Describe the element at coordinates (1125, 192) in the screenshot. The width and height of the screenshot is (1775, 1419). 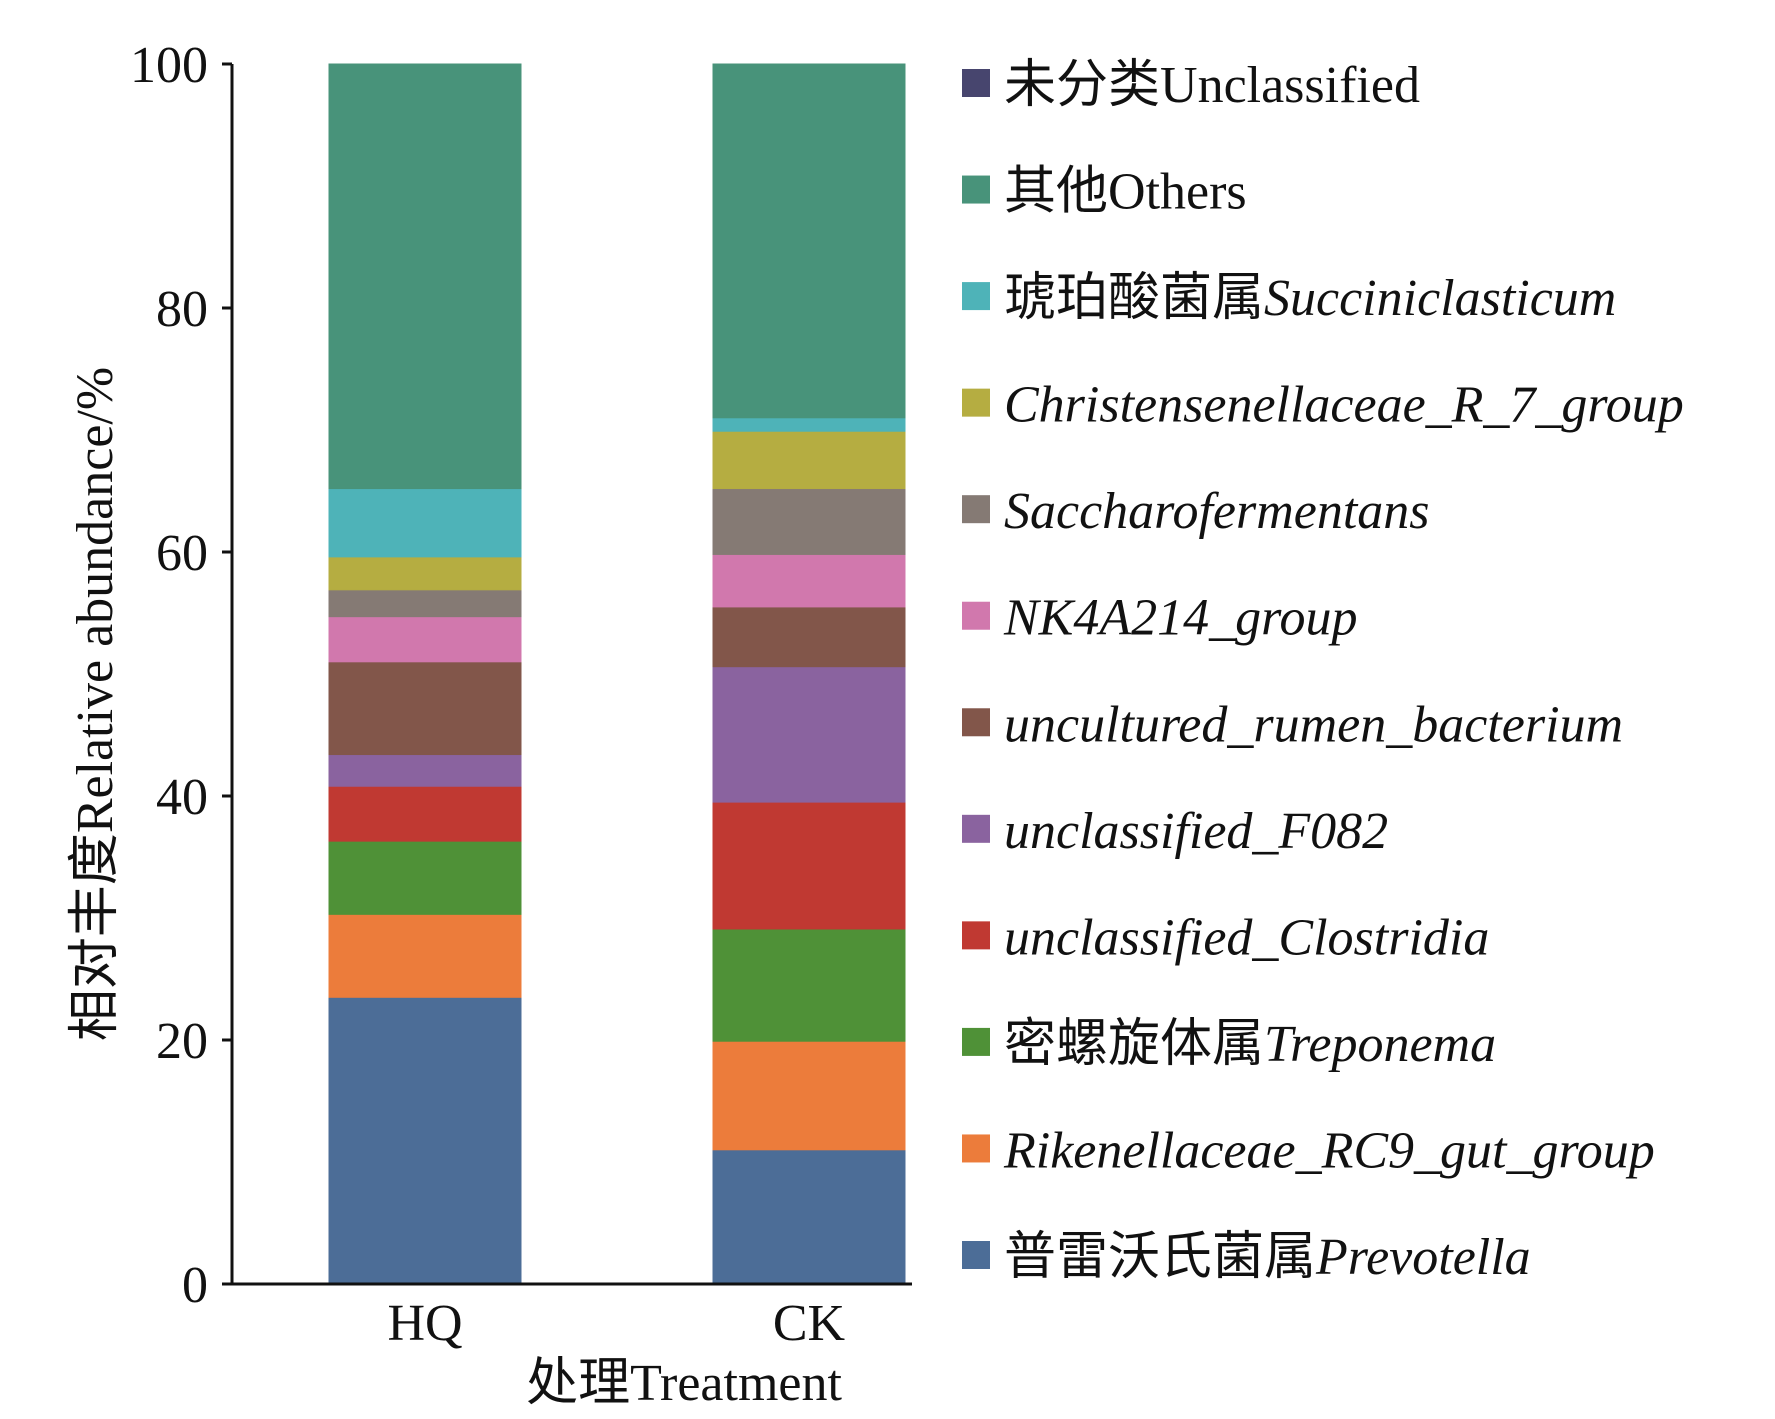
I see `legend-label: 其他Others` at that location.